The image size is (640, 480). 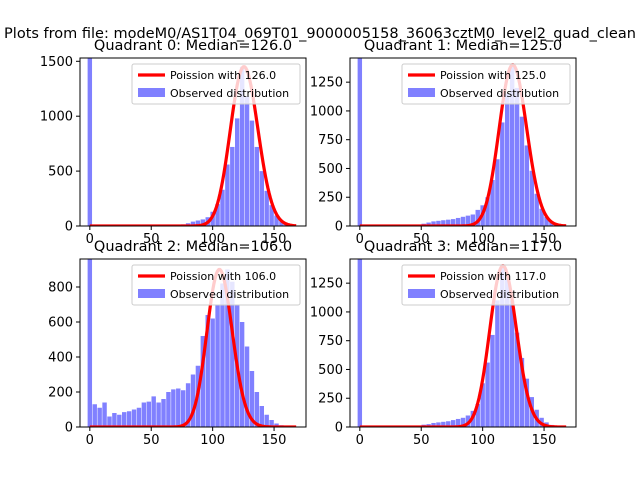 I want to click on legend: Poission with 125.0 Observed distribution, so click(x=486, y=84).